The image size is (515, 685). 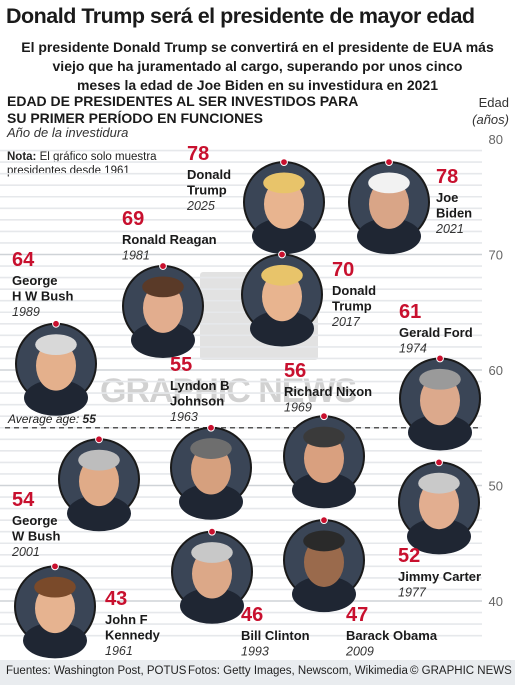 What do you see at coordinates (447, 197) in the screenshot?
I see `president-name: Joe` at bounding box center [447, 197].